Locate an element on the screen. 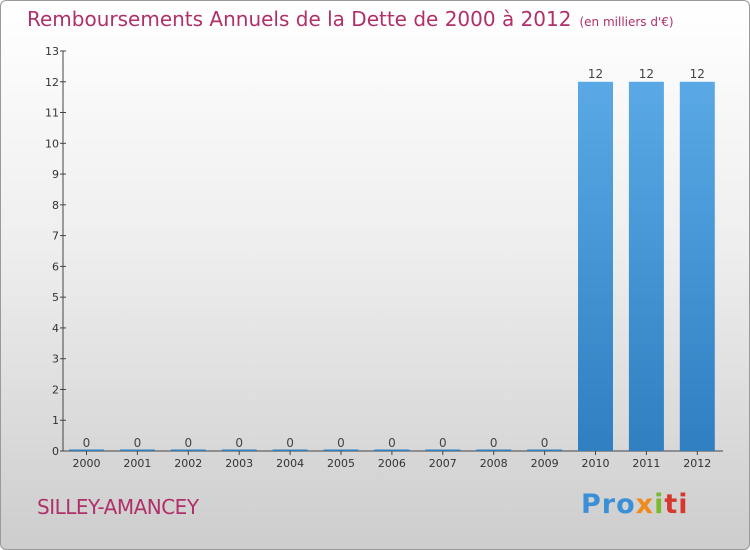  x-tick-label: 2010 is located at coordinates (596, 463).